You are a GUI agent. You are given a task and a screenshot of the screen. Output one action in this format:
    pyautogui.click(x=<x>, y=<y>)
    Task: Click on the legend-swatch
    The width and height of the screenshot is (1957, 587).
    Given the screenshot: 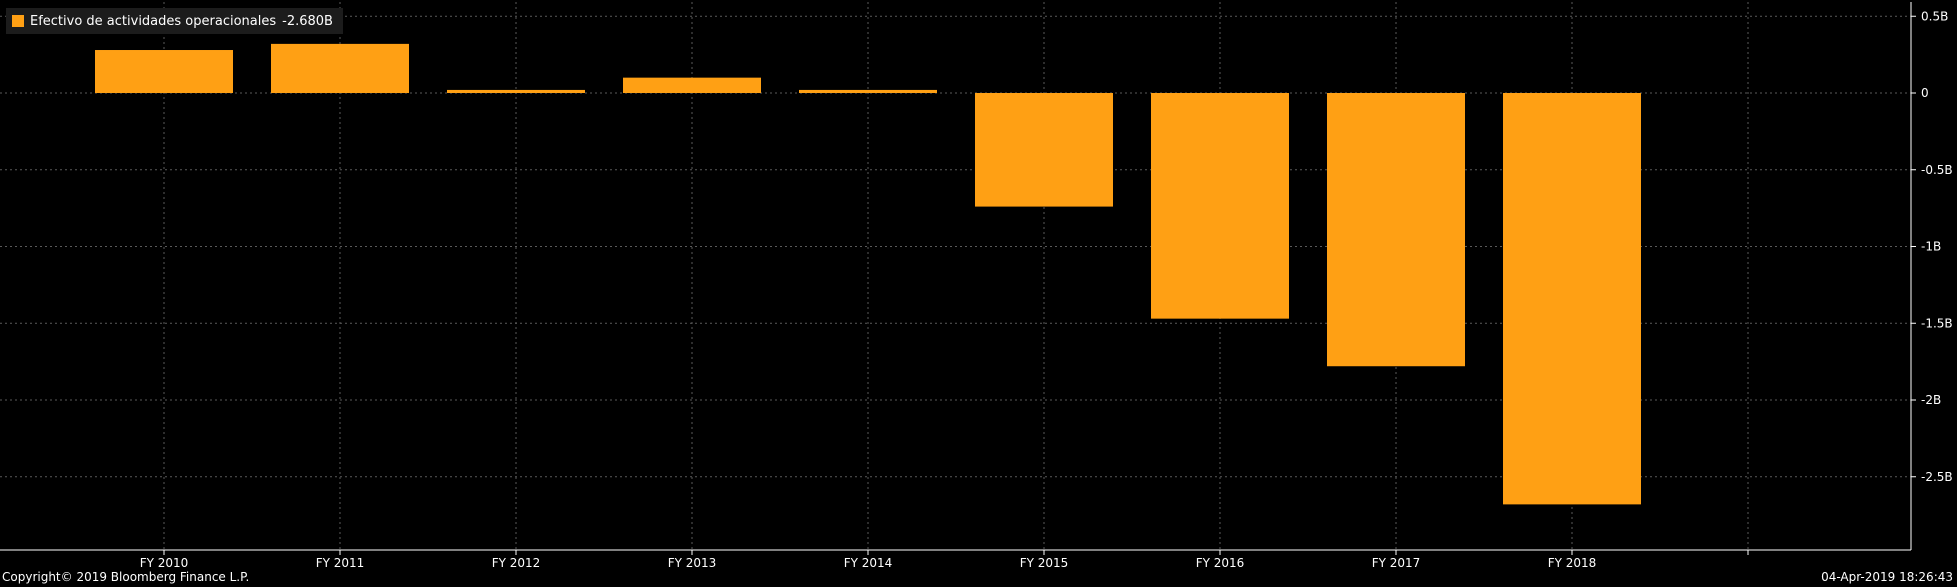 What is the action you would take?
    pyautogui.click(x=18, y=21)
    